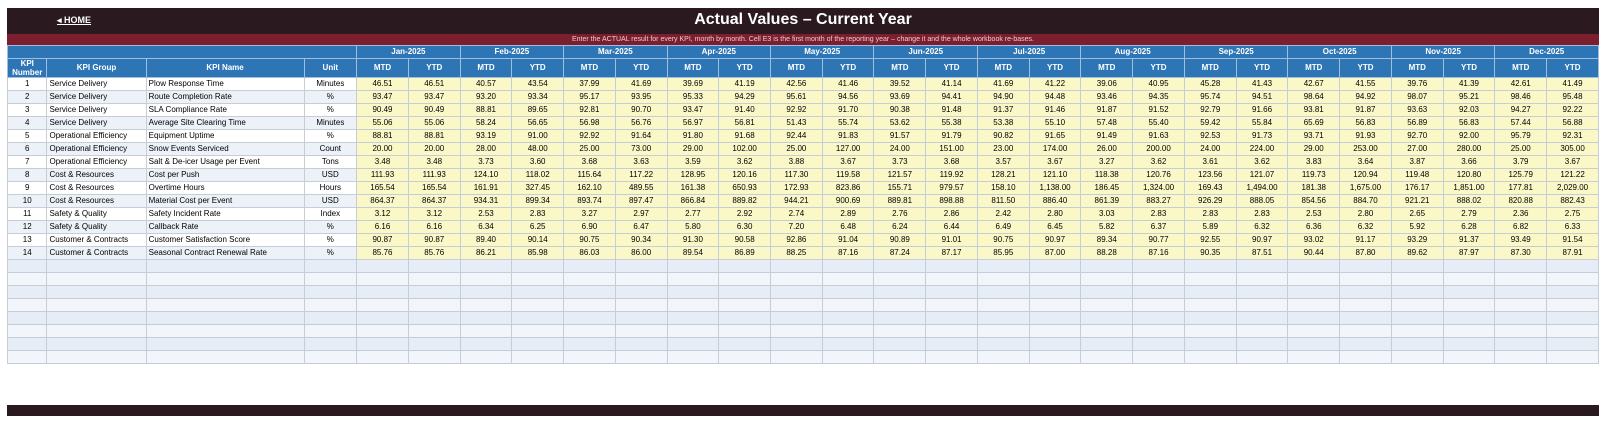 This screenshot has height=433, width=1600. I want to click on ytd-value-cell: 87.97, so click(1469, 253).